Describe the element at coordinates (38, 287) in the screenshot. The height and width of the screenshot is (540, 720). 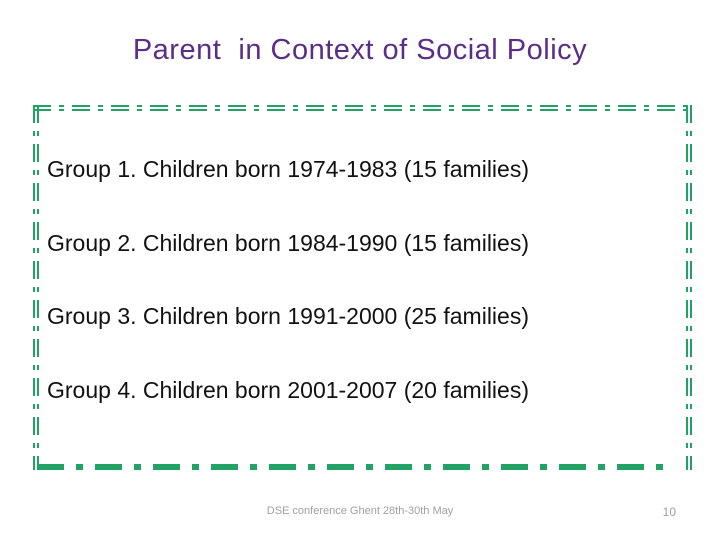
I see `border-left-inner` at that location.